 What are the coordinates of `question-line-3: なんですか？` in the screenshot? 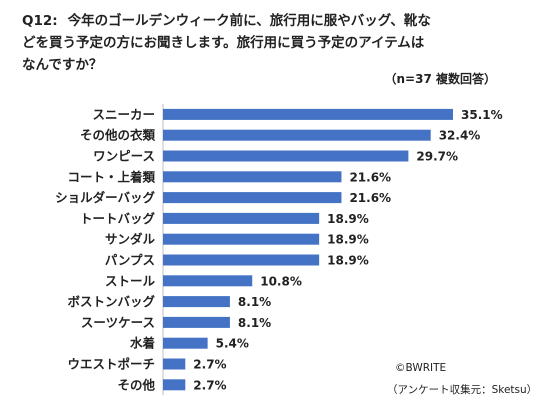 It's located at (62, 65).